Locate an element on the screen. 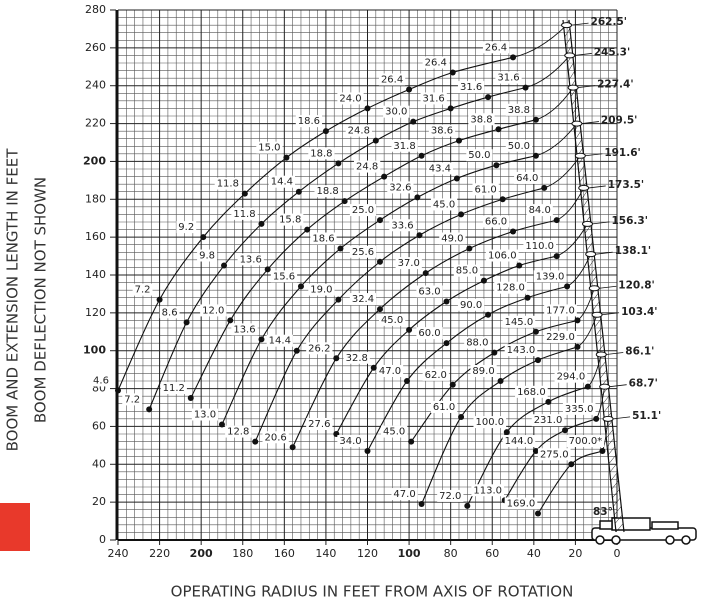  capacity-label: 43.4 is located at coordinates (440, 168).